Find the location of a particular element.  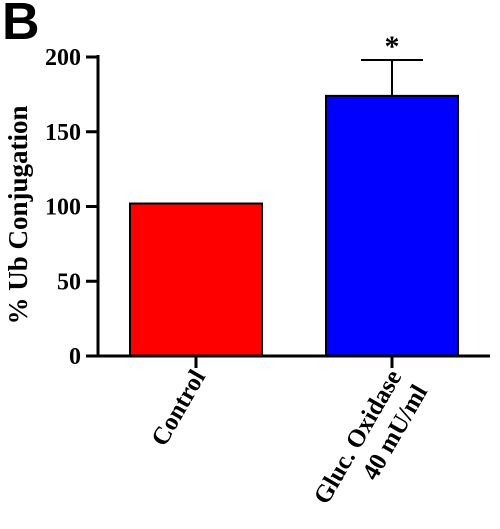

y-tick-label: 0 is located at coordinates (75, 357).